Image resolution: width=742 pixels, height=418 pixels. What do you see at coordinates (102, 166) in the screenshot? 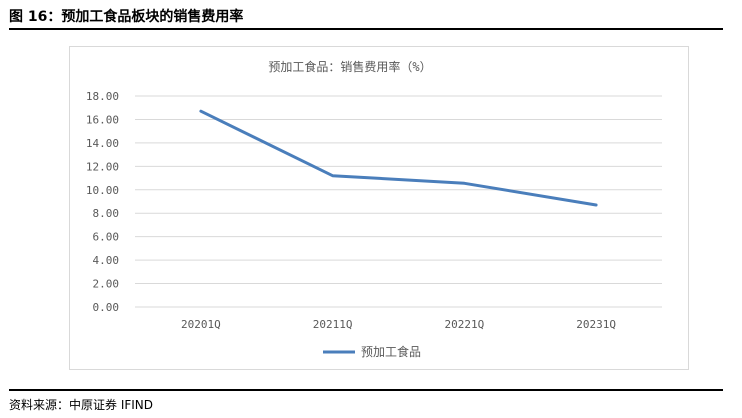
I see `y-tick-label: 12.00` at bounding box center [102, 166].